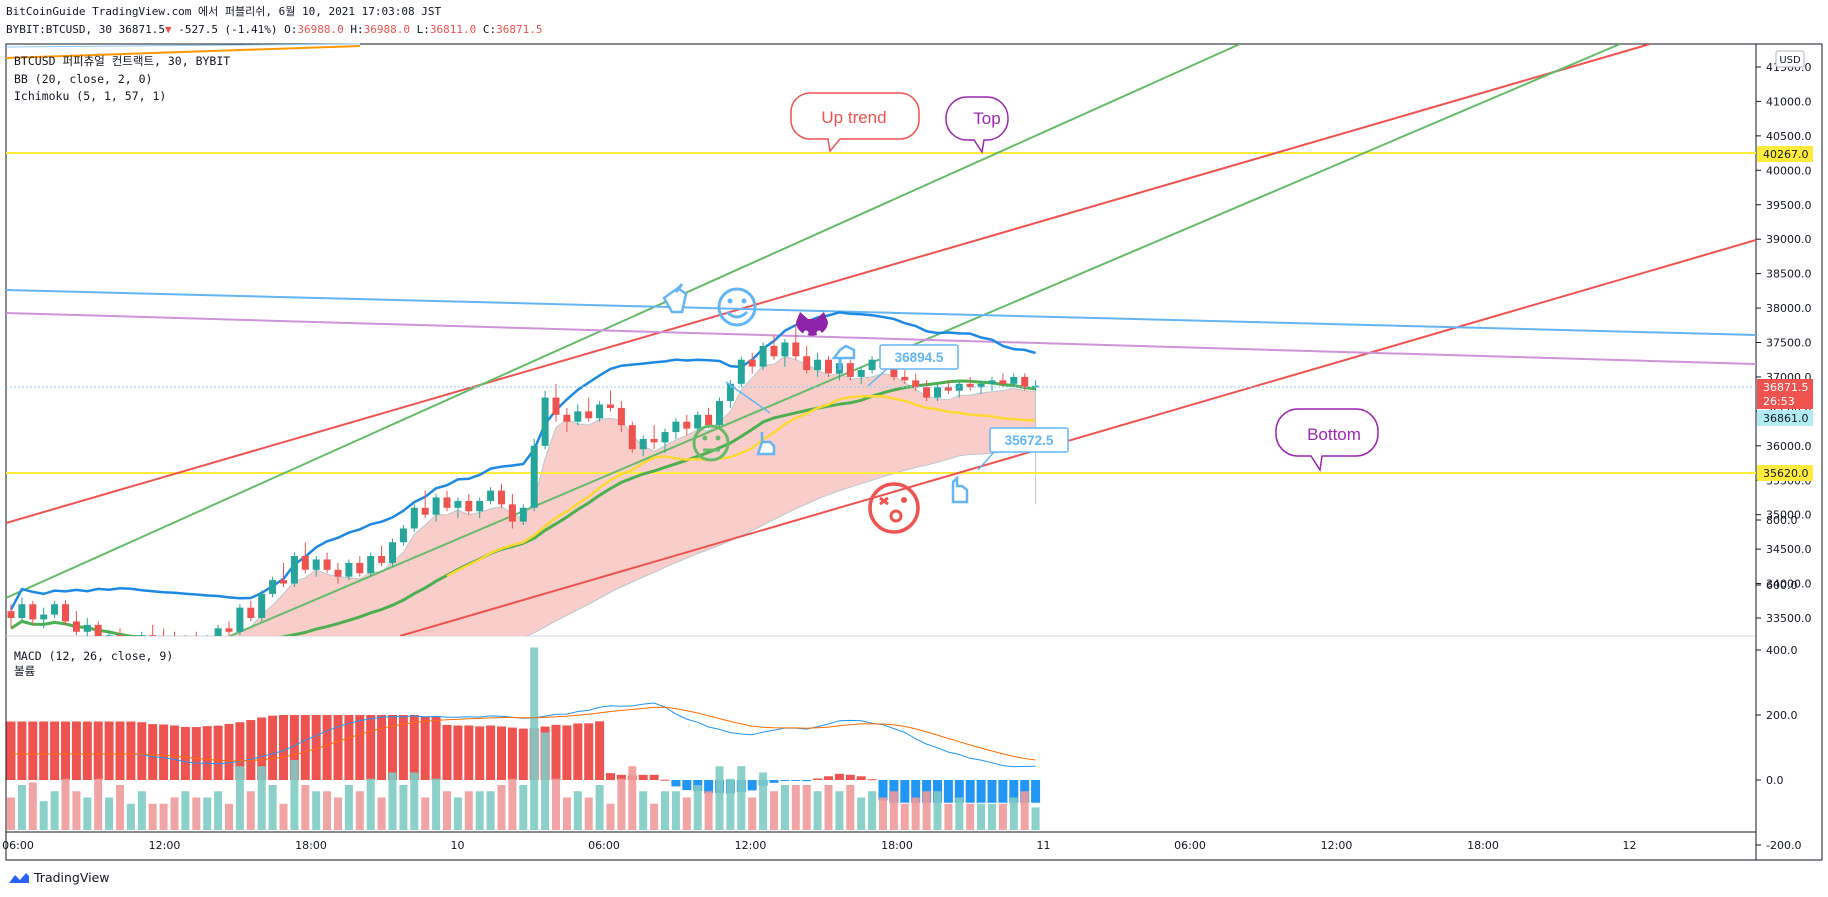 This screenshot has width=1828, height=897. What do you see at coordinates (18, 845) in the screenshot?
I see `time-tick-0: 06:00` at bounding box center [18, 845].